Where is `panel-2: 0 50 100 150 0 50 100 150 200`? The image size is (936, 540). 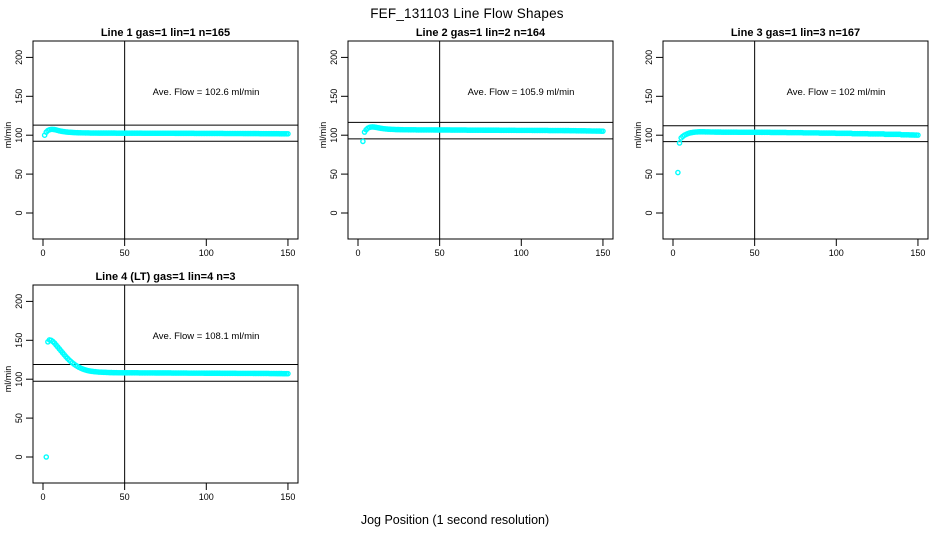 panel-2: 0 50 100 150 0 50 100 150 200 is located at coordinates (471, 149).